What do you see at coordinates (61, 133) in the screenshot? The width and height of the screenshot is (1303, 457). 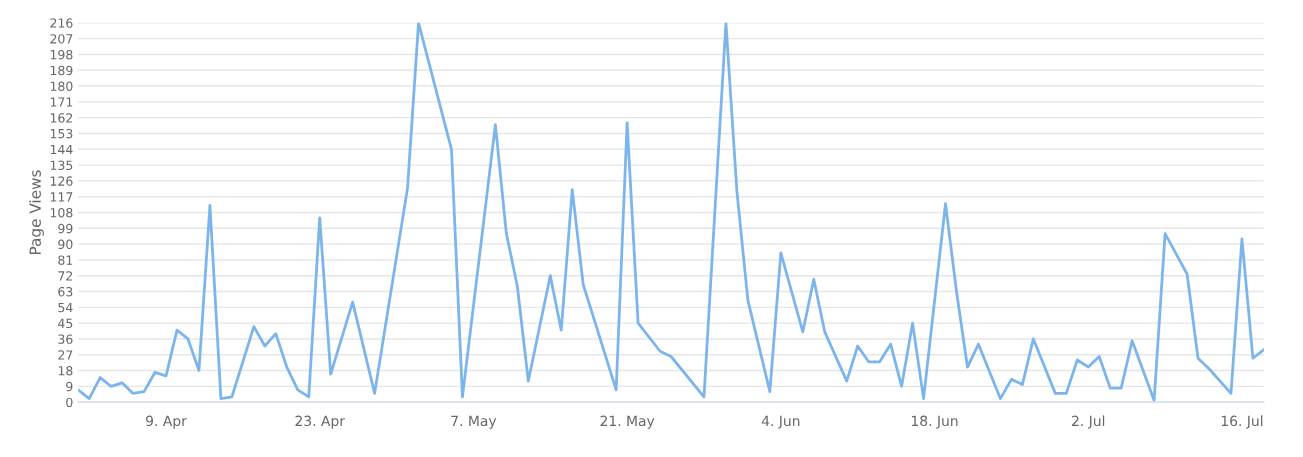 I see `y-tick-label: 153` at bounding box center [61, 133].